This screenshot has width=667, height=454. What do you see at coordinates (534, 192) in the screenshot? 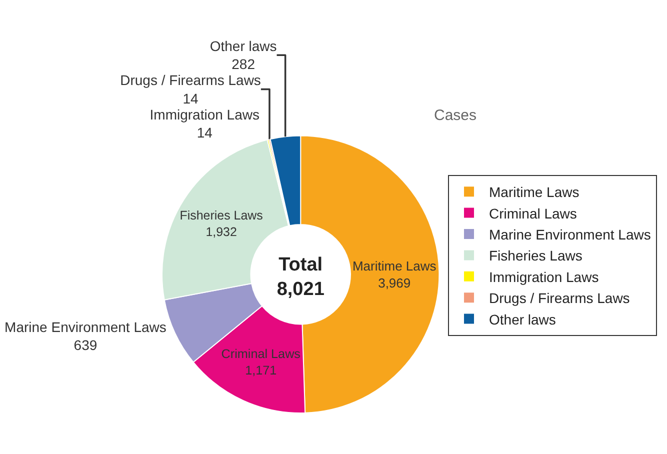
I see `legend-label: Maritime Laws` at bounding box center [534, 192].